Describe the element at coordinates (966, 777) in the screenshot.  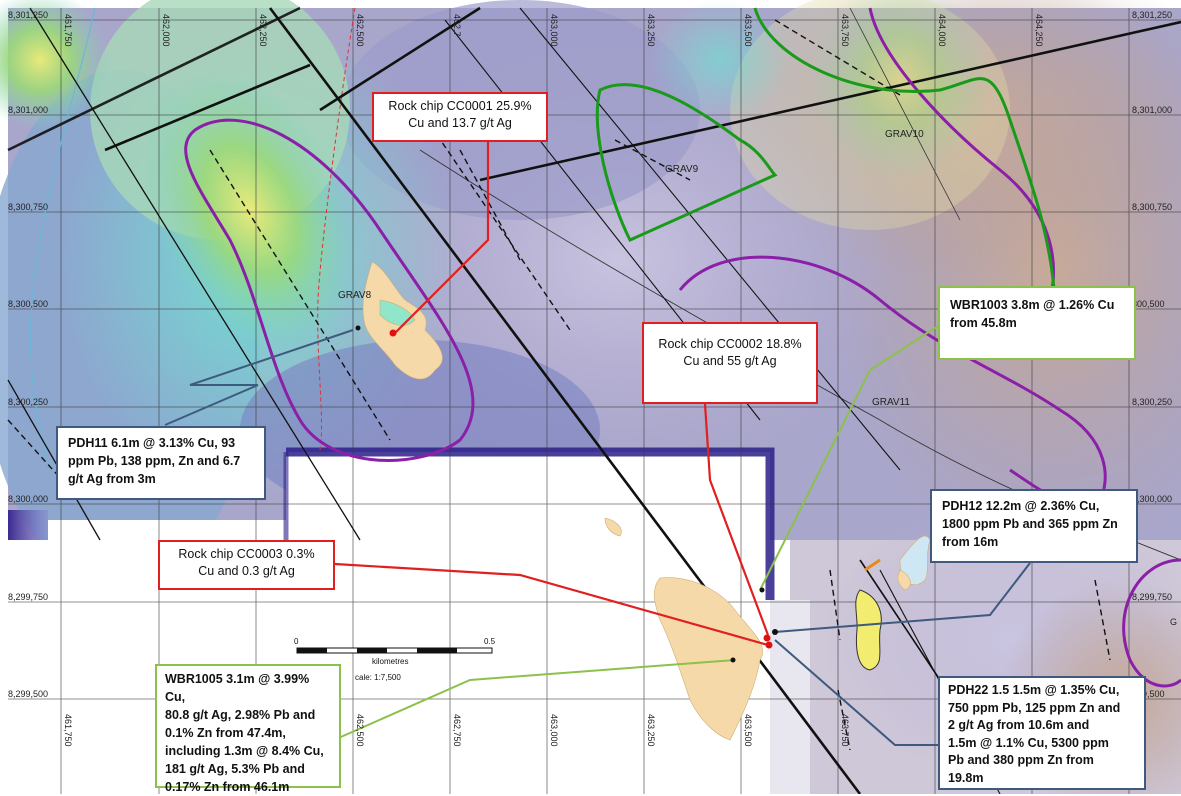
I see `callout-line: 19.8m` at that location.